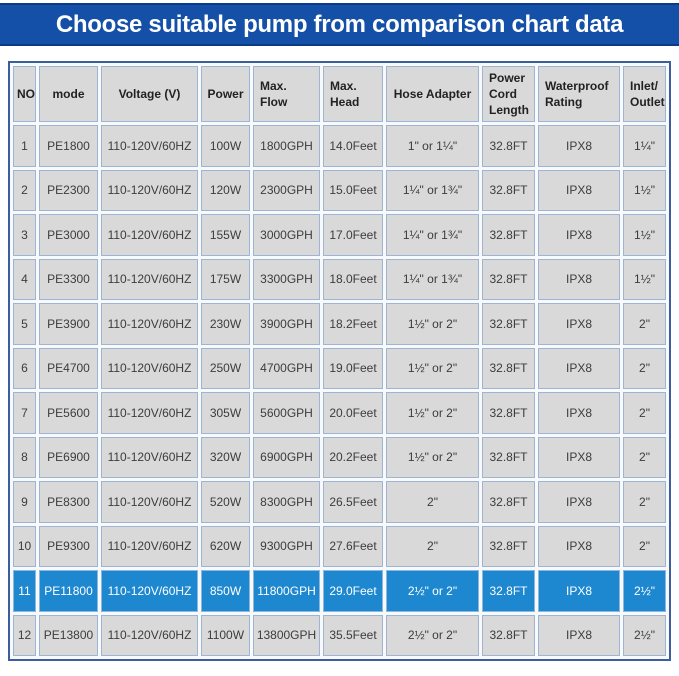 The width and height of the screenshot is (679, 676). What do you see at coordinates (24, 235) in the screenshot?
I see `table-cell: 3` at bounding box center [24, 235].